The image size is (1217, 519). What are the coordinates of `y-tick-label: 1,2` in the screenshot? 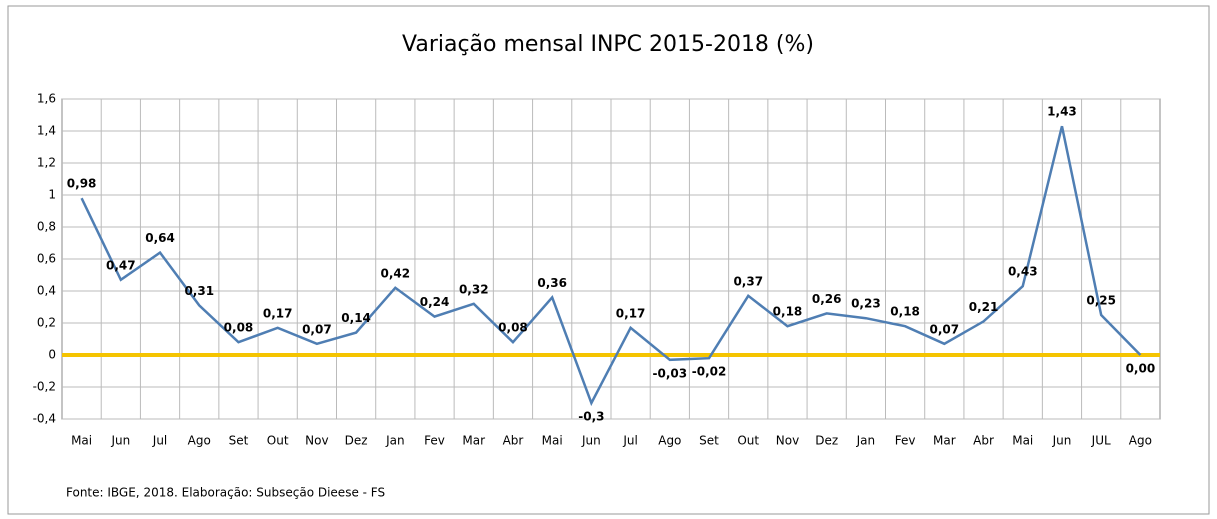 It's located at (46, 163).